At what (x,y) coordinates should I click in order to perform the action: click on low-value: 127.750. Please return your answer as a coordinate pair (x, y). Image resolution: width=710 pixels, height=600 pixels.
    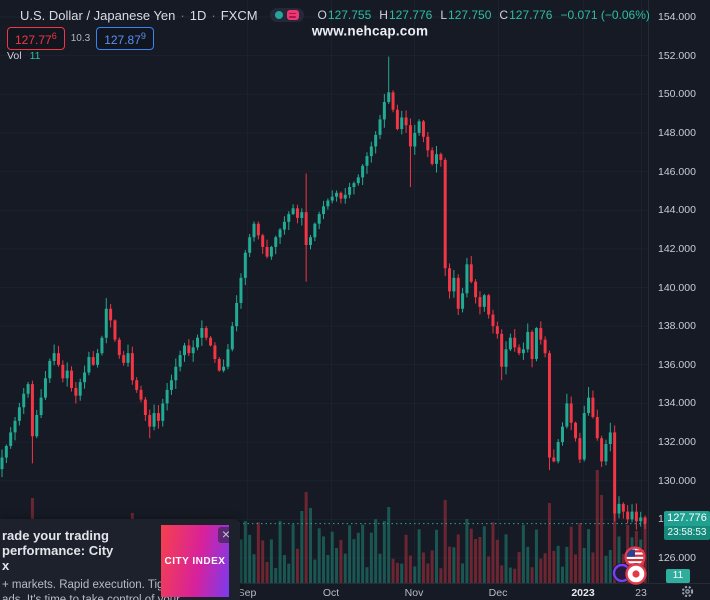
    Looking at the image, I should click on (470, 15).